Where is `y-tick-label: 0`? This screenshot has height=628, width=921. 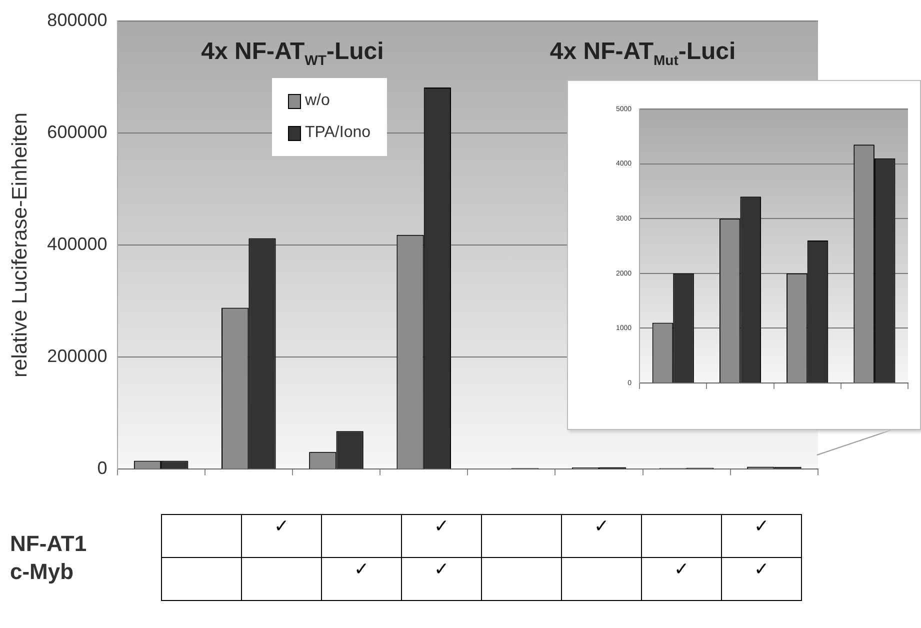
y-tick-label: 0 is located at coordinates (102, 468).